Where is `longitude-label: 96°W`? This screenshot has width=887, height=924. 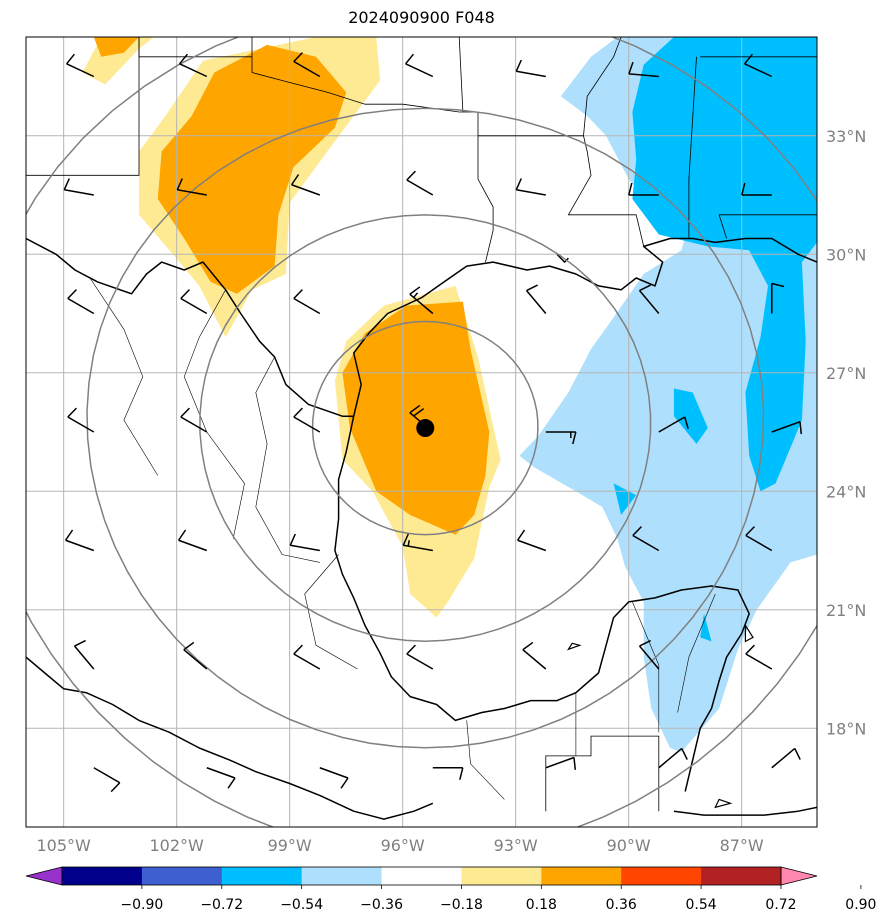
longitude-label: 96°W is located at coordinates (403, 845).